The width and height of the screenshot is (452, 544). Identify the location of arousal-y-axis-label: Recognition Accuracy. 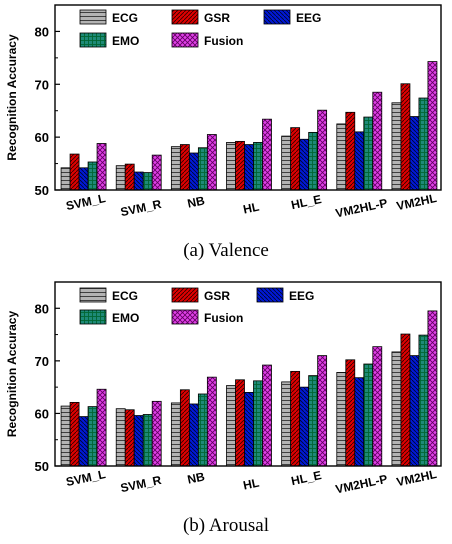
(12, 374).